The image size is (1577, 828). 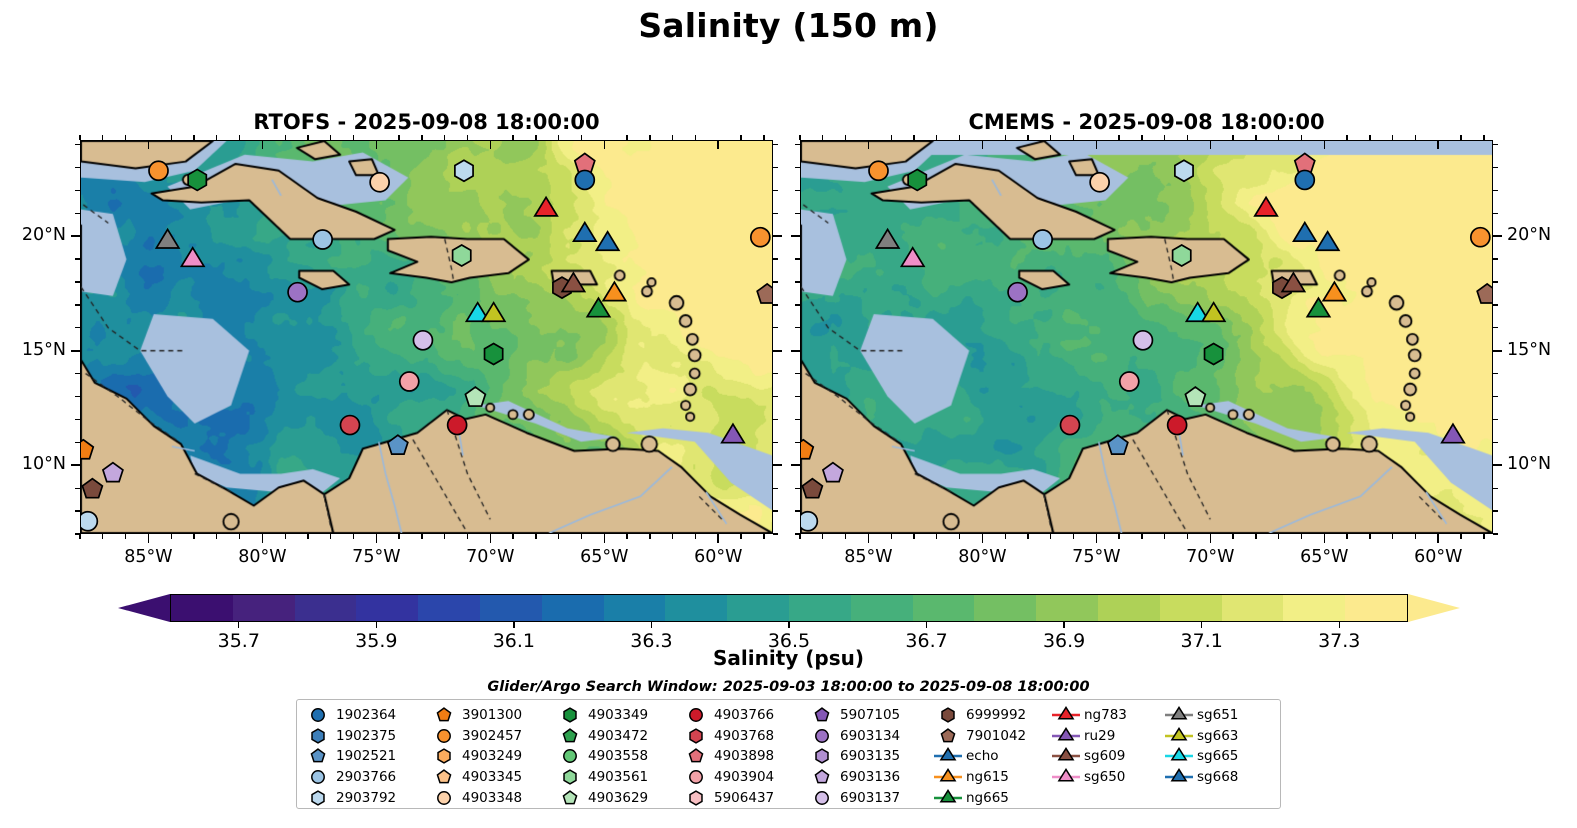 What do you see at coordinates (366, 756) in the screenshot?
I see `legend-entry-1902521: 1902521` at bounding box center [366, 756].